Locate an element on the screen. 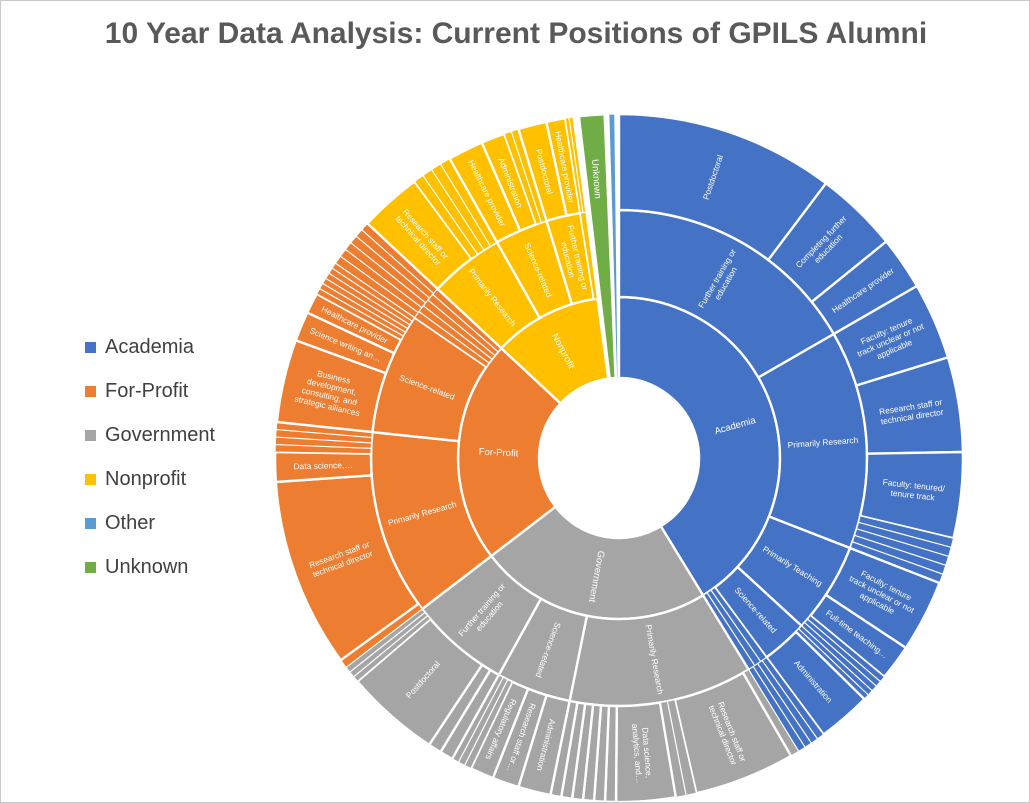 The image size is (1030, 803). legend-label: Academia is located at coordinates (149, 346).